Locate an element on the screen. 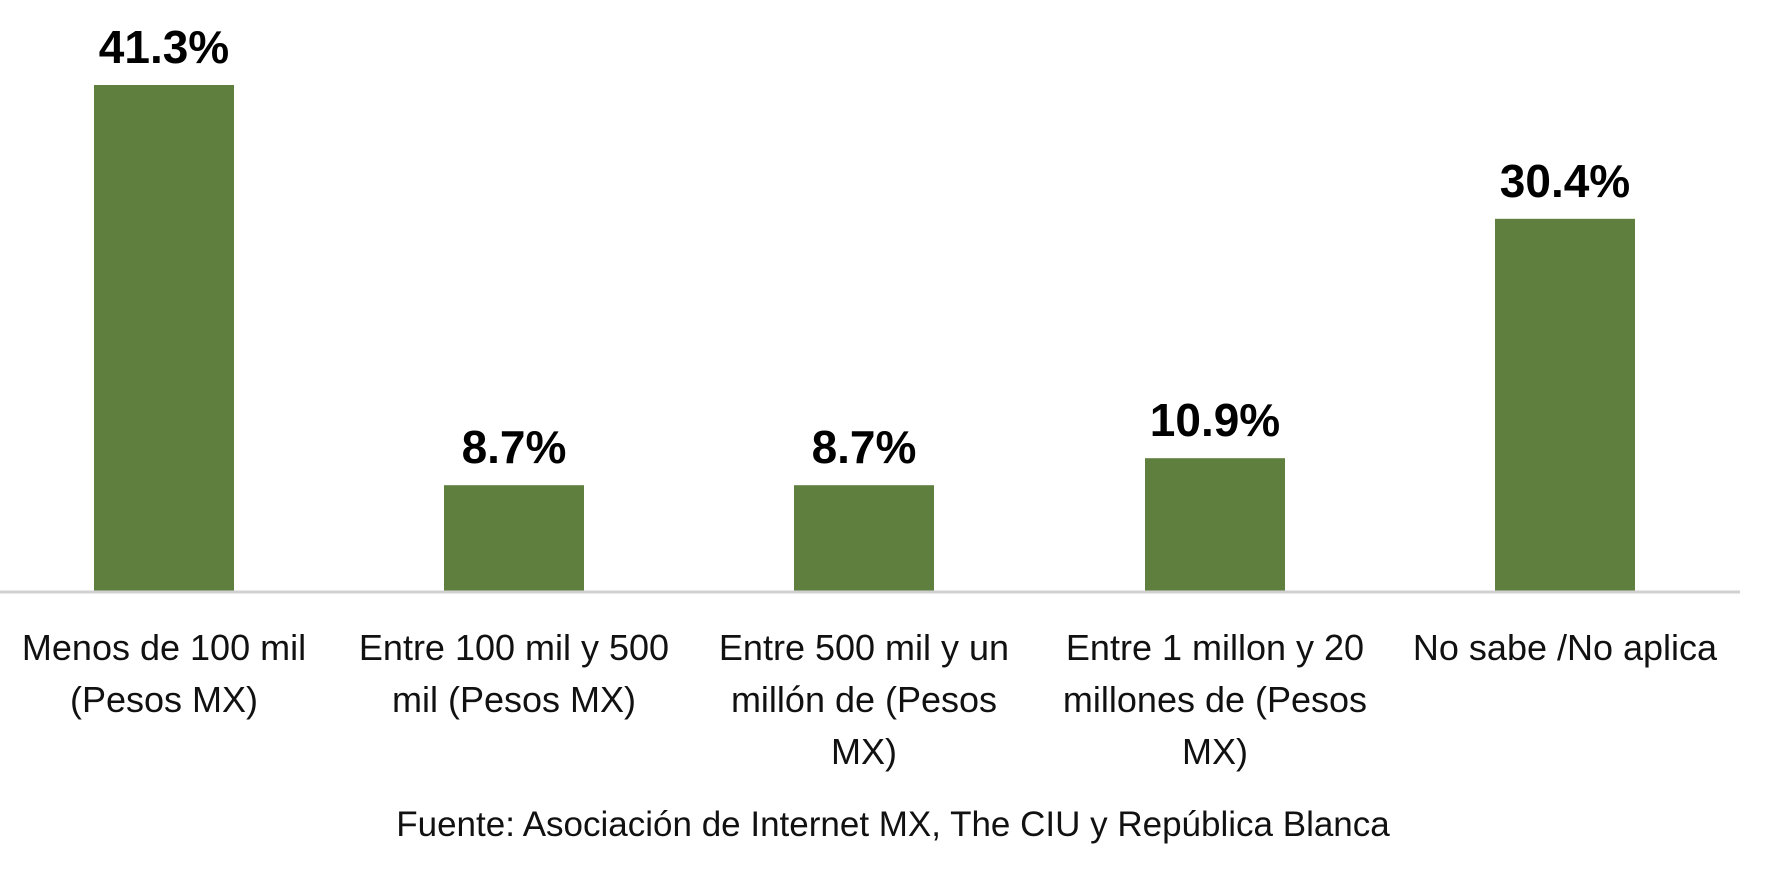 Image resolution: width=1786 pixels, height=870 pixels. category-label-line: No sabe /No aplica is located at coordinates (1565, 647).